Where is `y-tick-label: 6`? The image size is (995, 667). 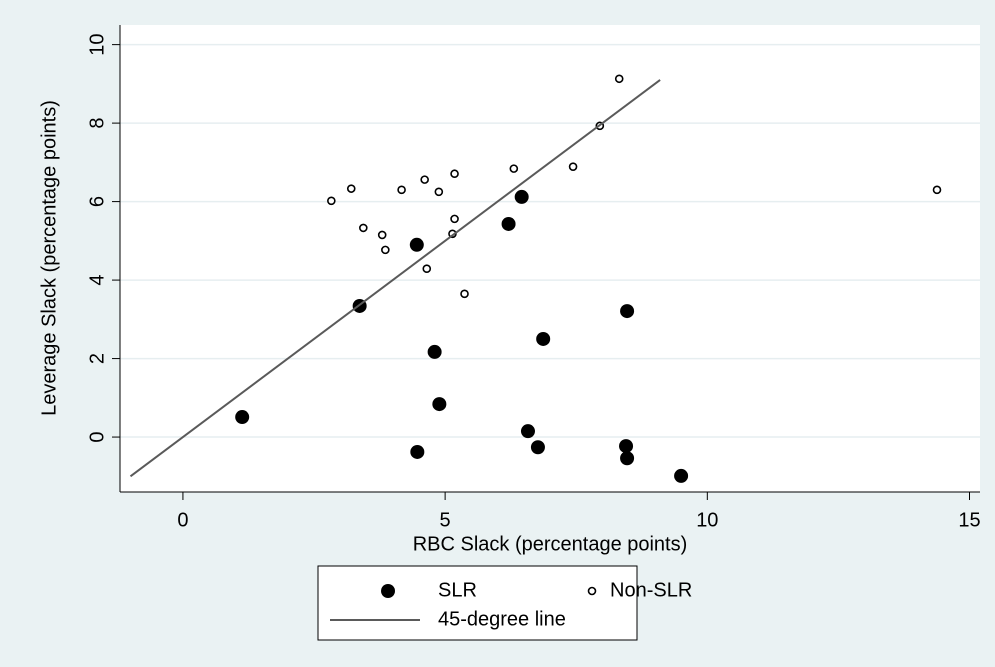
y-tick-label: 6 is located at coordinates (97, 201).